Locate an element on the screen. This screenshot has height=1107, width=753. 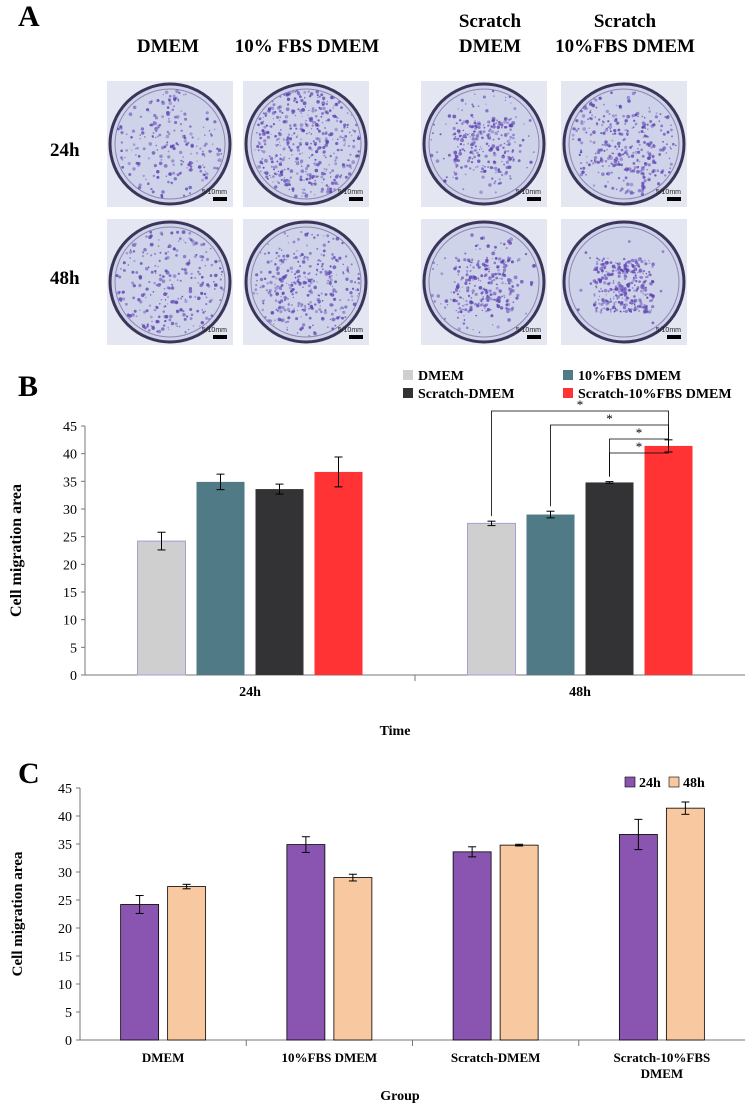
well-stain is located at coordinates (624, 144).